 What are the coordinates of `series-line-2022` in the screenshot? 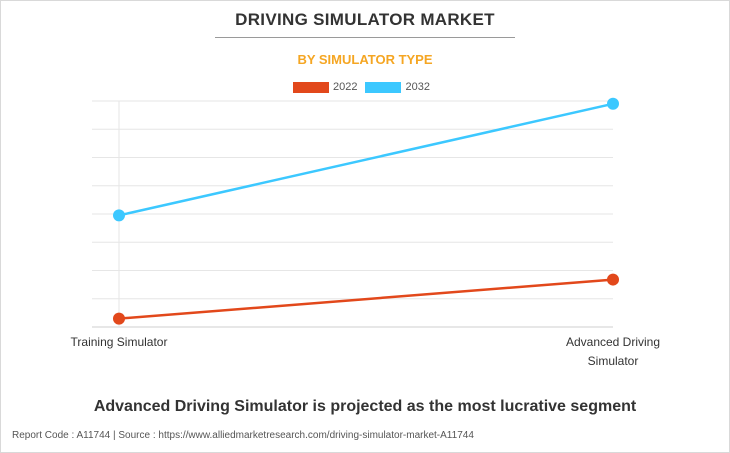 It's located at (366, 299).